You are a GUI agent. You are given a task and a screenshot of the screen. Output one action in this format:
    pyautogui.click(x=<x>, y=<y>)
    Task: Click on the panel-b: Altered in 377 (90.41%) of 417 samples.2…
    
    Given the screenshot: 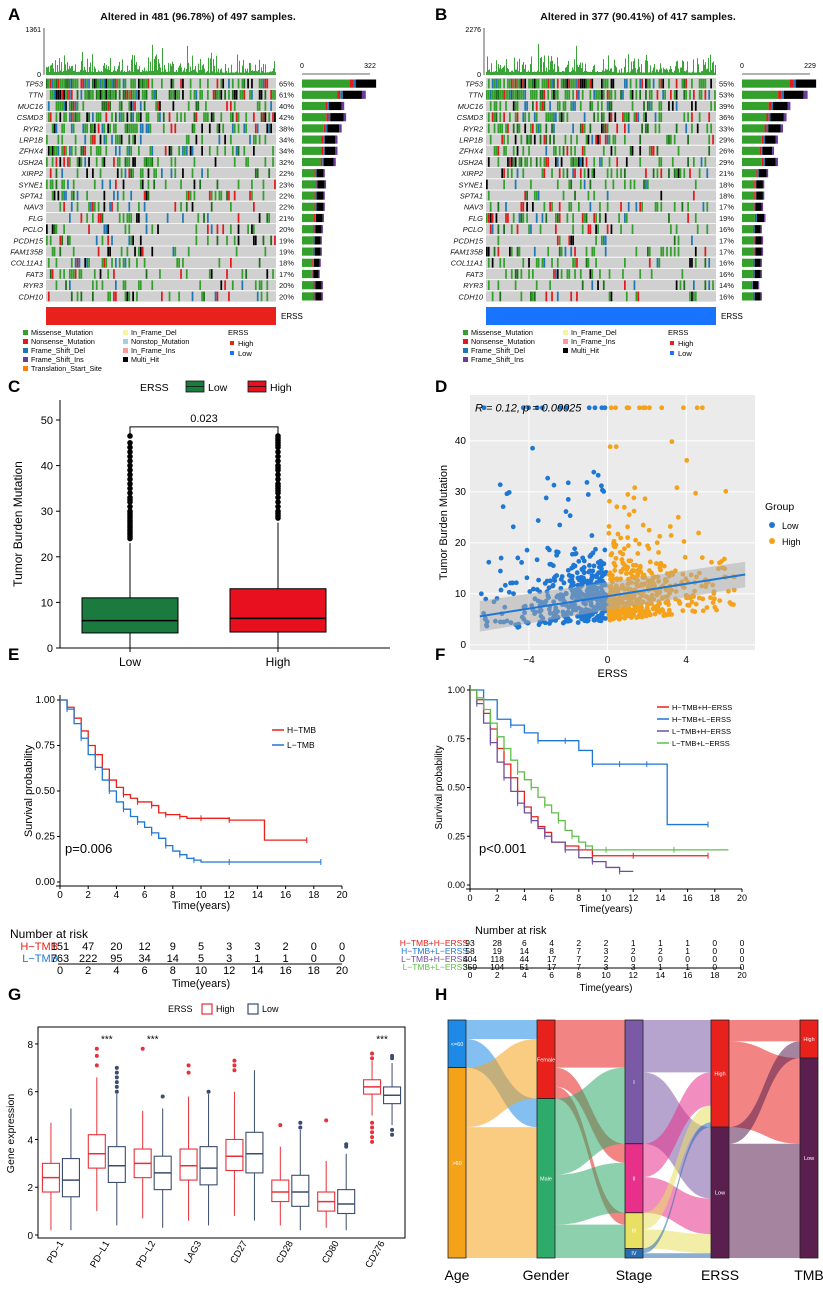 What is the action you would take?
    pyautogui.click(x=633, y=187)
    